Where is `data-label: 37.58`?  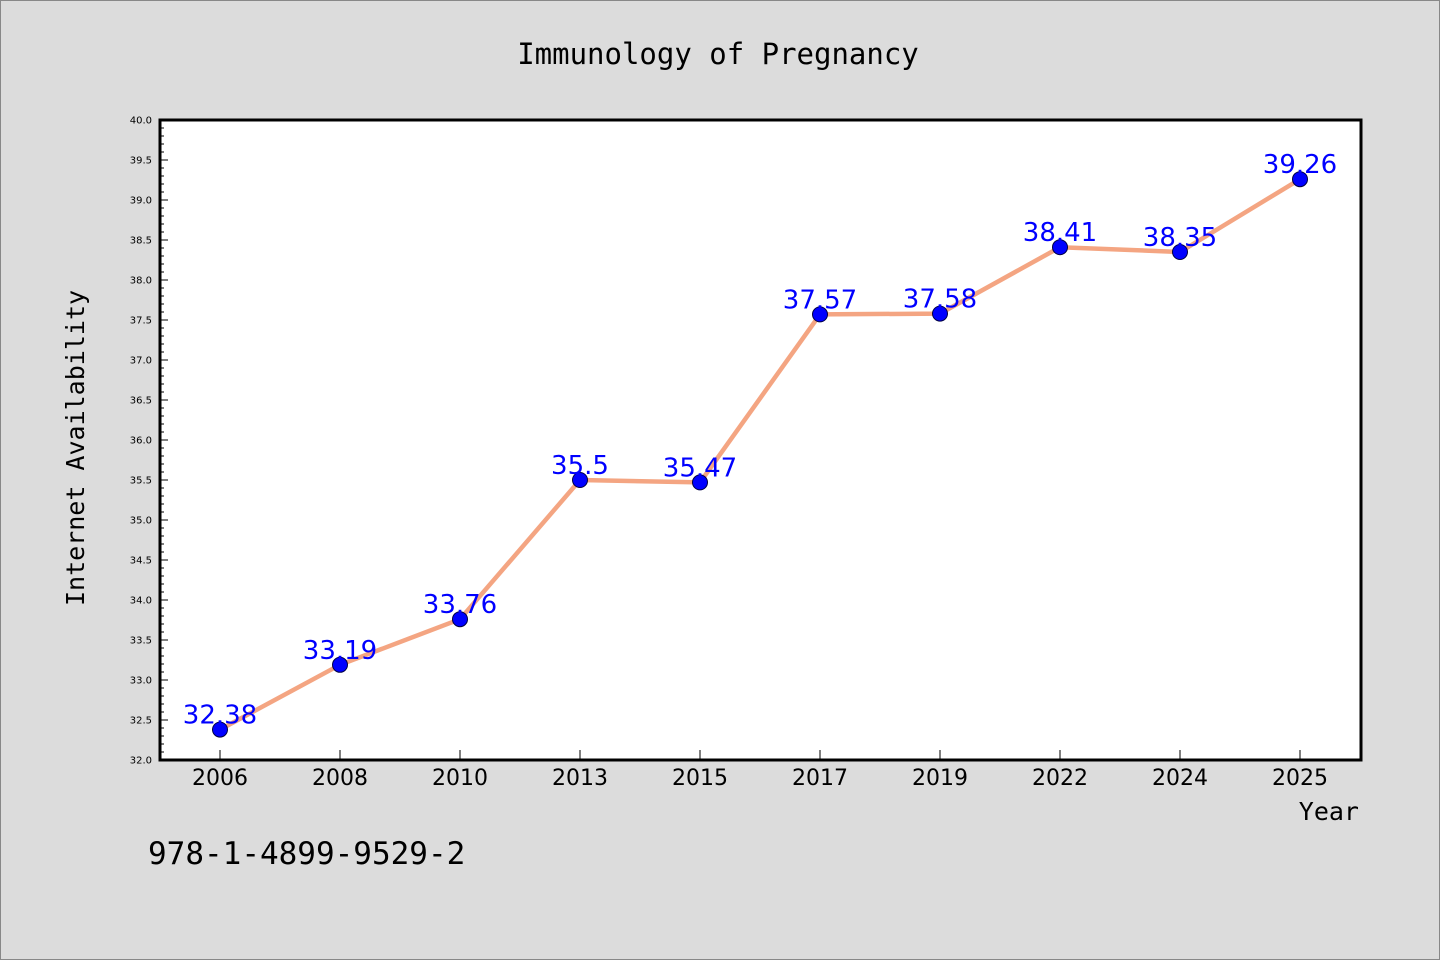
data-label: 37.58 is located at coordinates (940, 300).